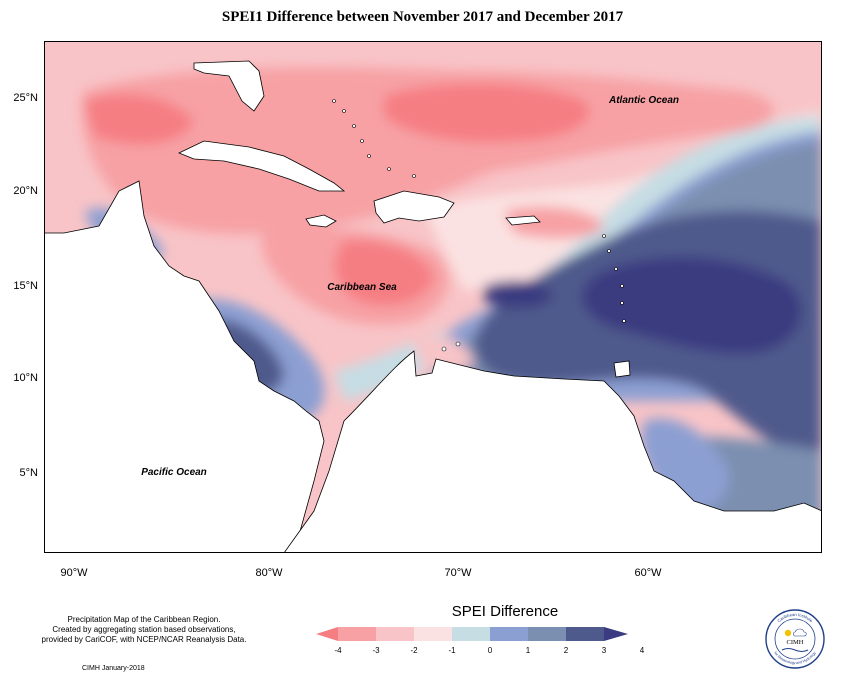  What do you see at coordinates (528, 650) in the screenshot?
I see `legend-tick-label: 1` at bounding box center [528, 650].